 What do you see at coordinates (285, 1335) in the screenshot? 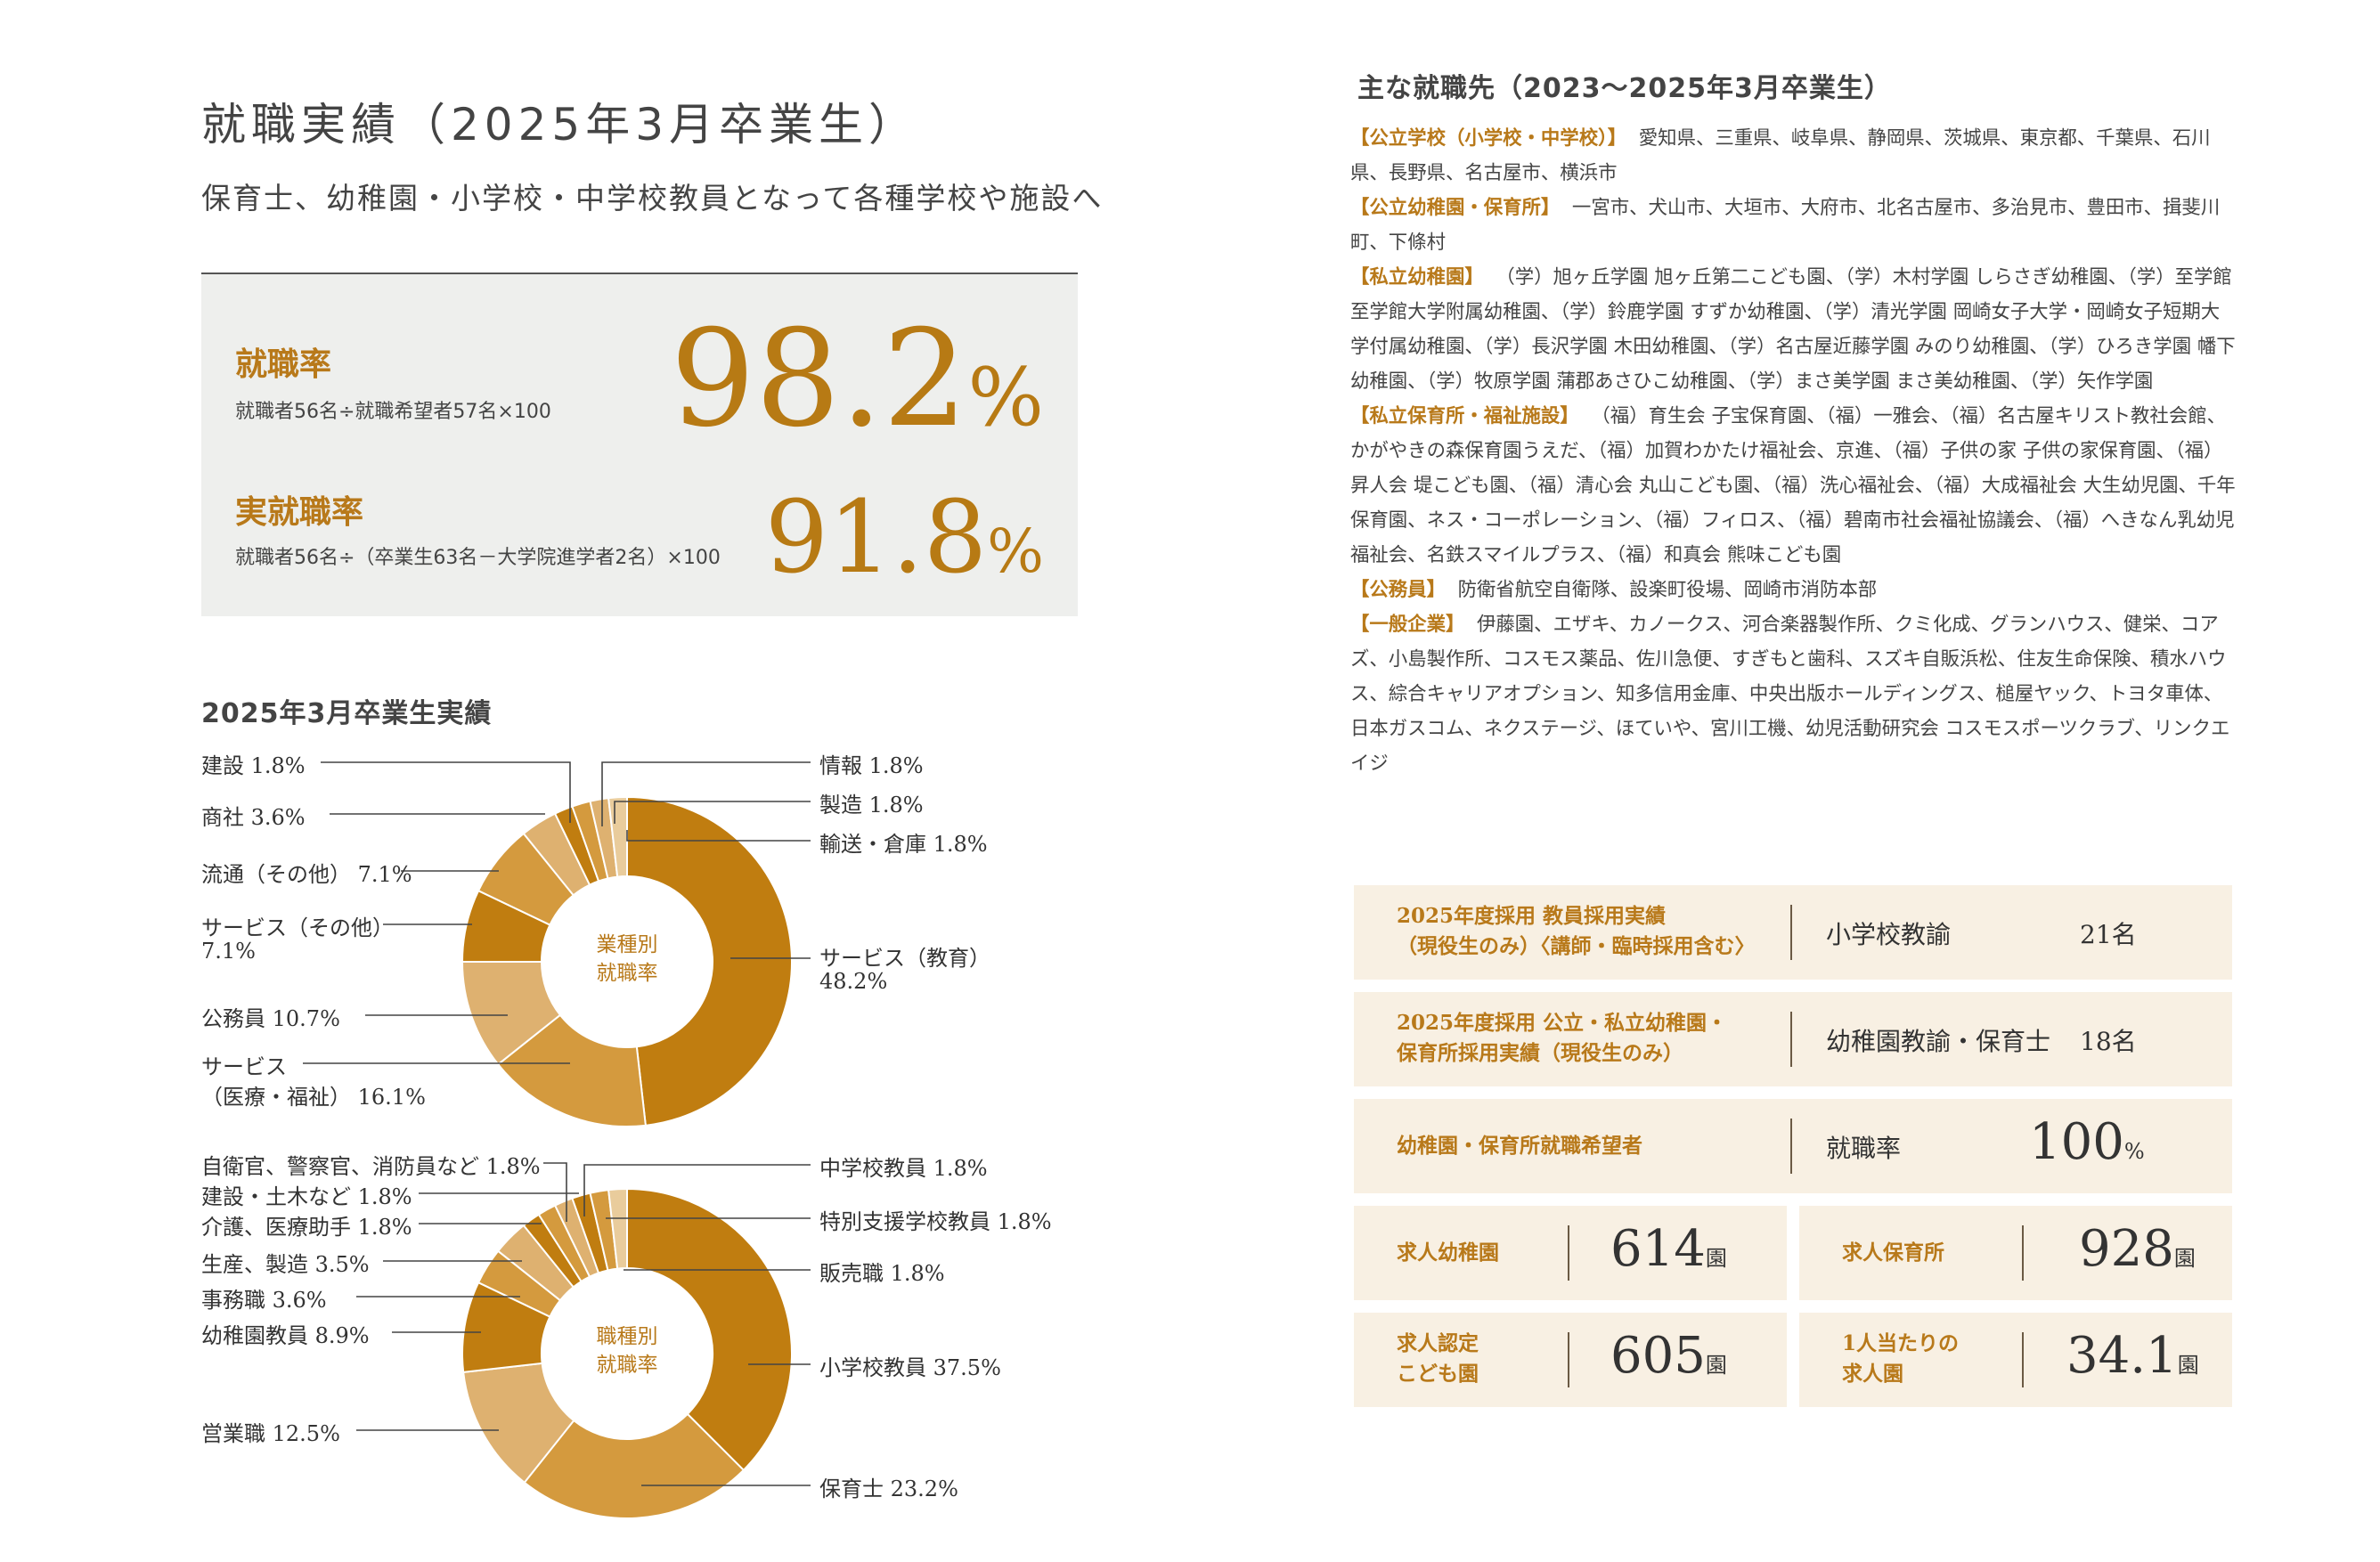
I see `label-kinder: 幼稚園教員 8.9%` at bounding box center [285, 1335].